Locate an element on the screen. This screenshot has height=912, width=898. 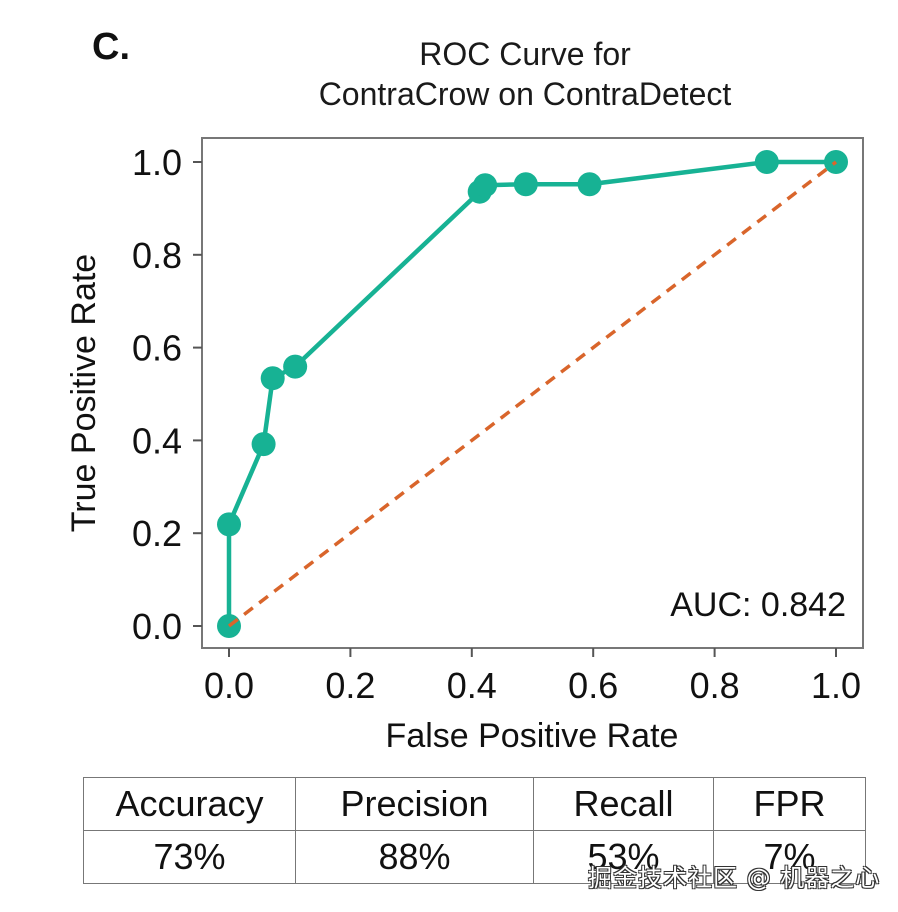
y-tick-label: 0.0 is located at coordinates (157, 626).